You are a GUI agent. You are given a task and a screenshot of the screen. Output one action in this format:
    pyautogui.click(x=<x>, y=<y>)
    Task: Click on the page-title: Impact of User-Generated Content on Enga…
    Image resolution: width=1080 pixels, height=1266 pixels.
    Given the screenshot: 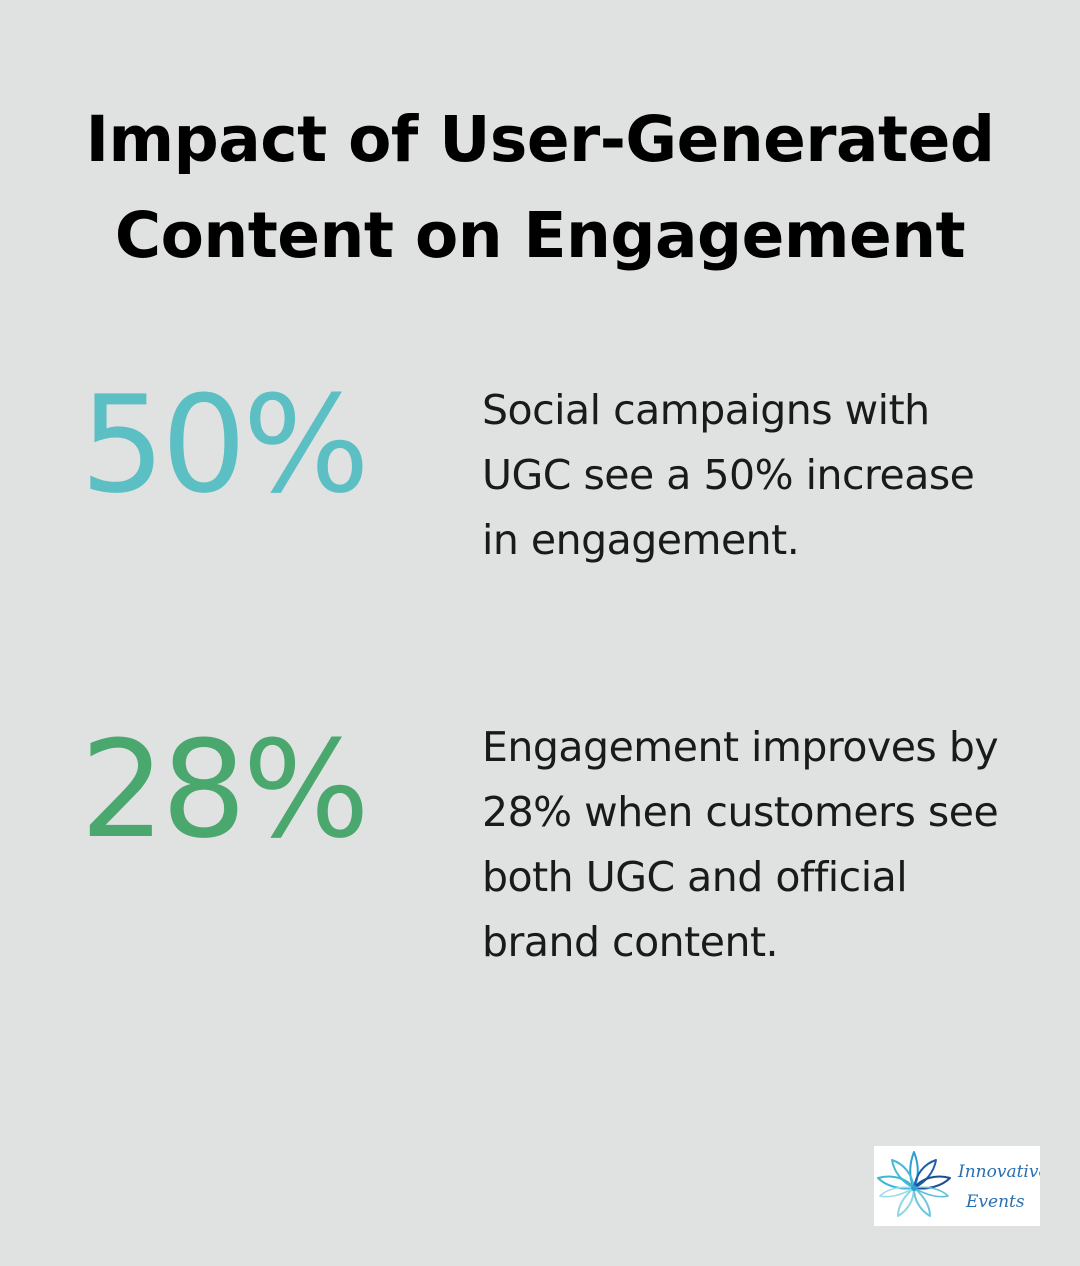 What is the action you would take?
    pyautogui.click(x=540, y=187)
    